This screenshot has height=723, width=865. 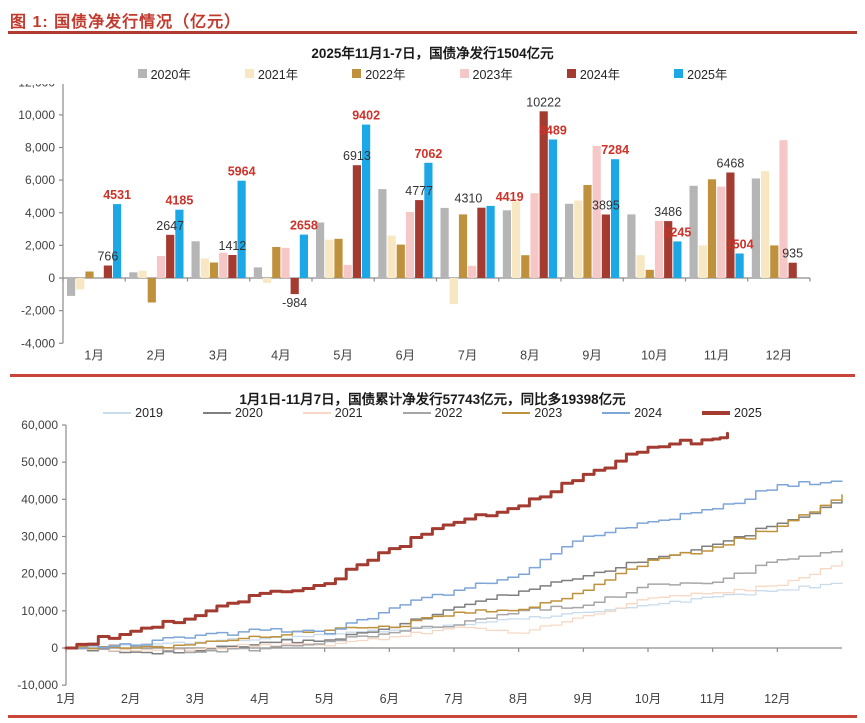 I want to click on legend-label: 2023, so click(x=548, y=413).